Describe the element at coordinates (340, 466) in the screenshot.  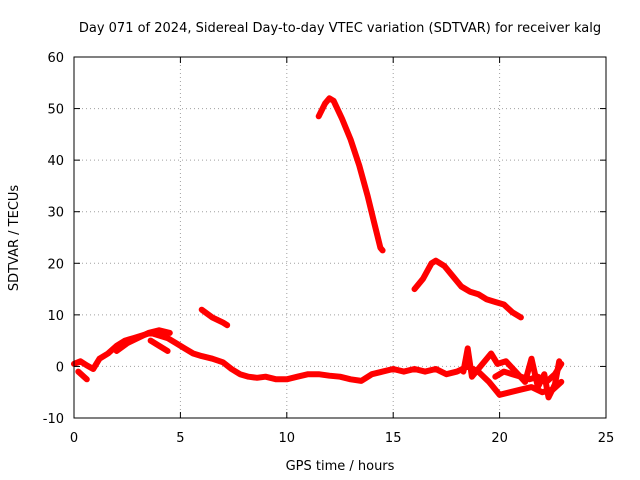
I see `x-axis-label: GPS time / hours` at that location.